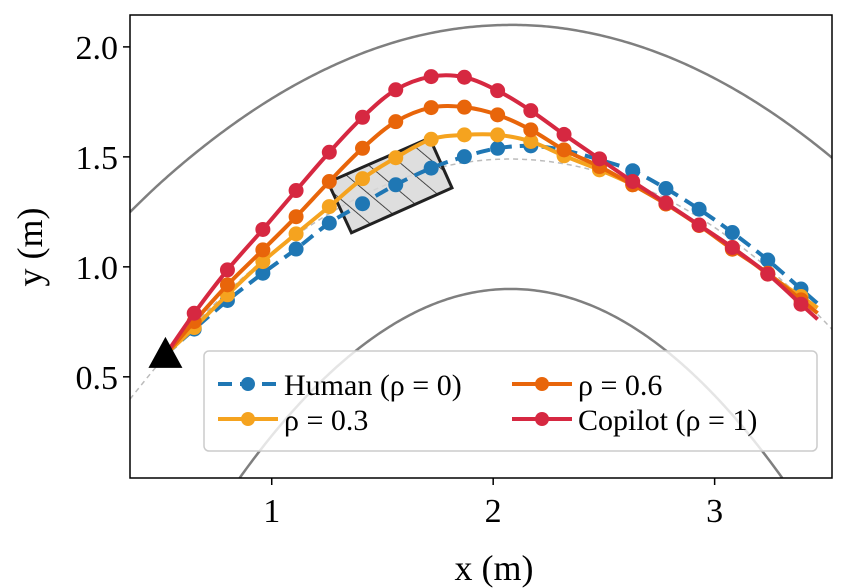  Describe the element at coordinates (494, 568) in the screenshot. I see `x-axis-label: x (m)` at that location.